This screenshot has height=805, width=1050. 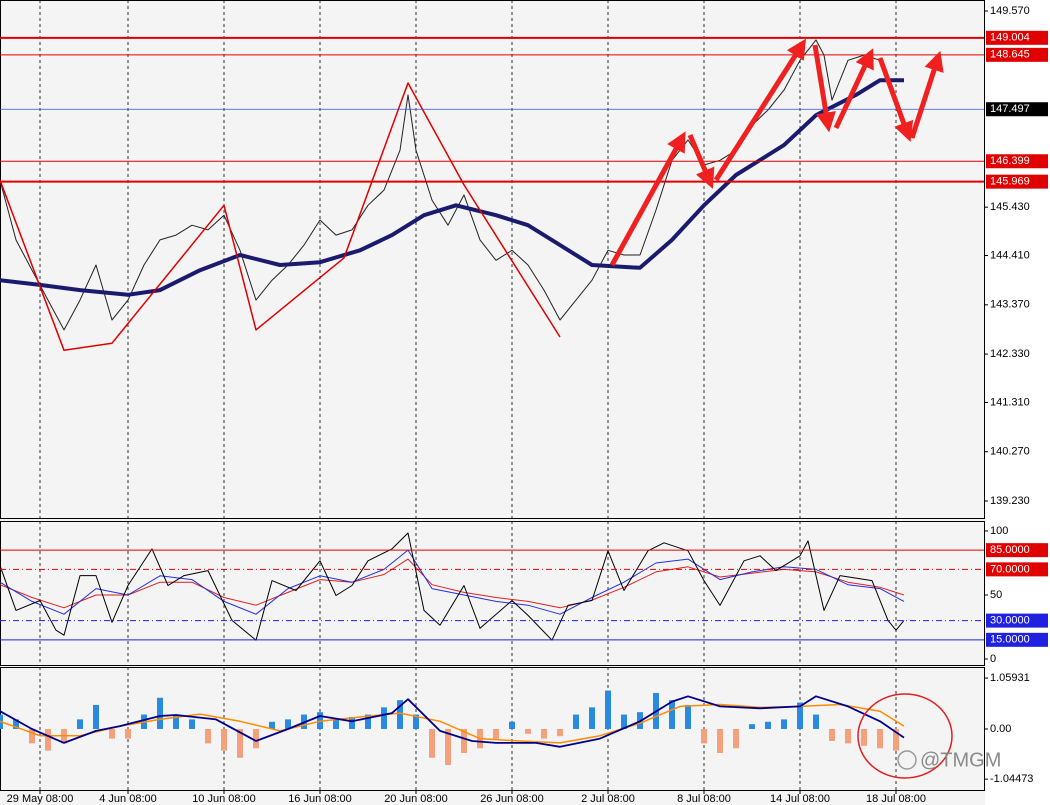 I want to click on watermark: @TMGM, so click(x=960, y=760).